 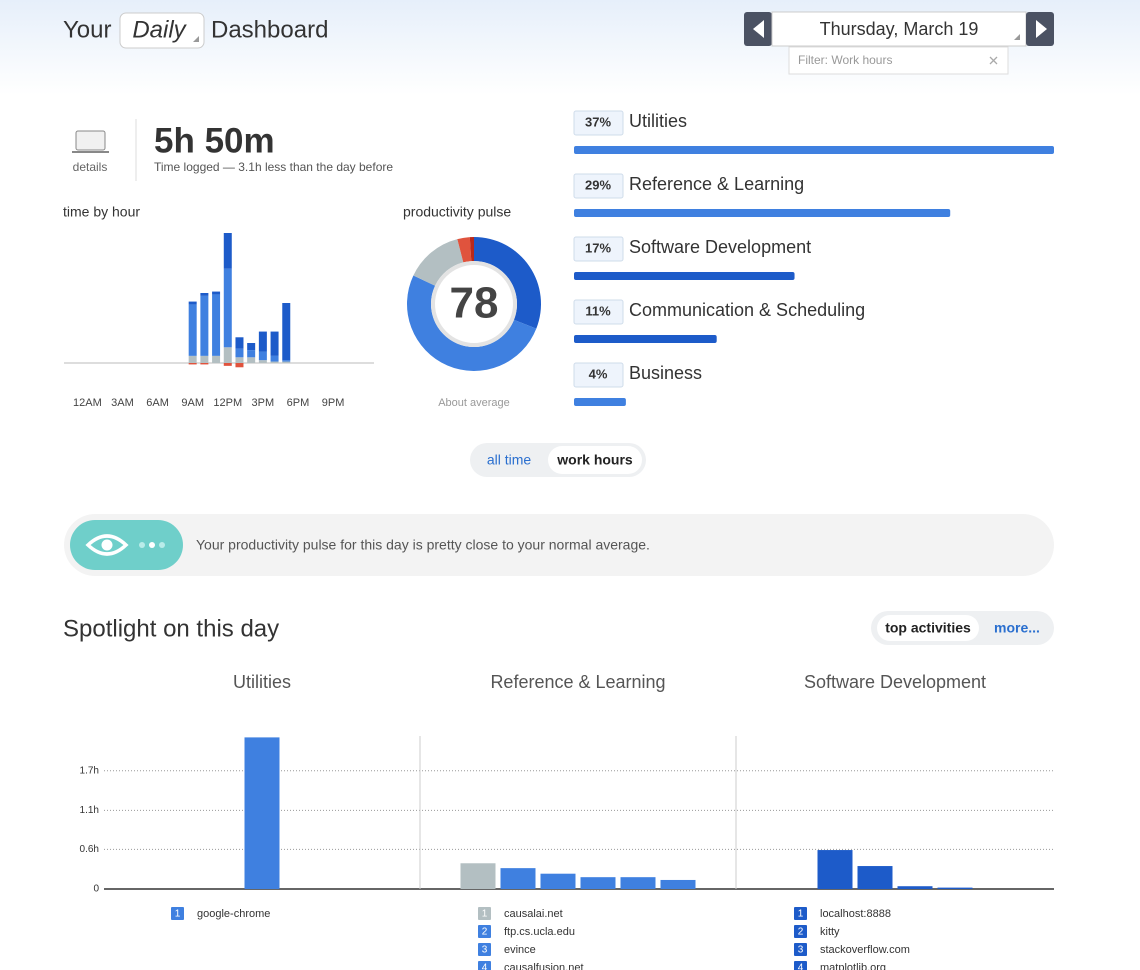 I want to click on filter-input, so click(x=898, y=60).